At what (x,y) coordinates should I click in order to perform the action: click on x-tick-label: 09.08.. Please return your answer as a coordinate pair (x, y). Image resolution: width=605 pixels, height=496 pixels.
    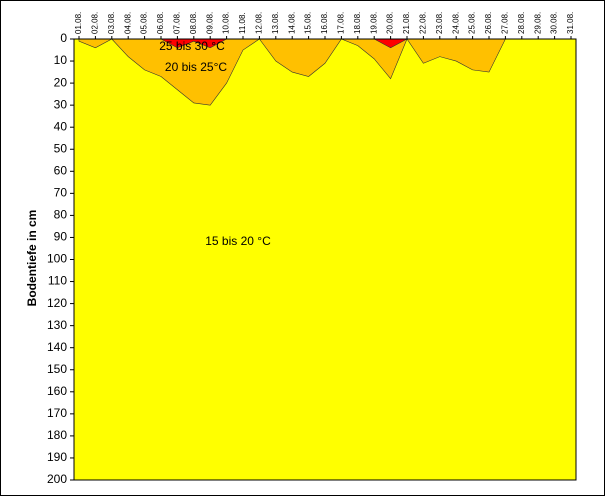
    Looking at the image, I should click on (209, 23).